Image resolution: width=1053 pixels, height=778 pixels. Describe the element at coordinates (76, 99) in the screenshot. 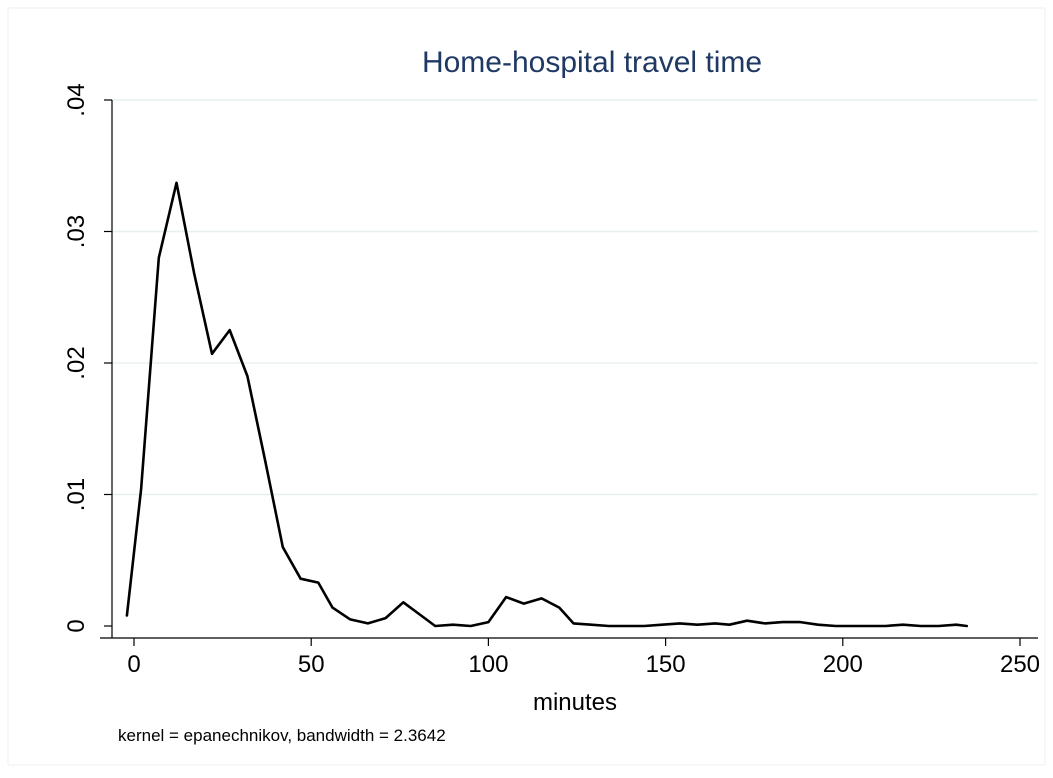

I see `y-tick-label-4: .04` at that location.